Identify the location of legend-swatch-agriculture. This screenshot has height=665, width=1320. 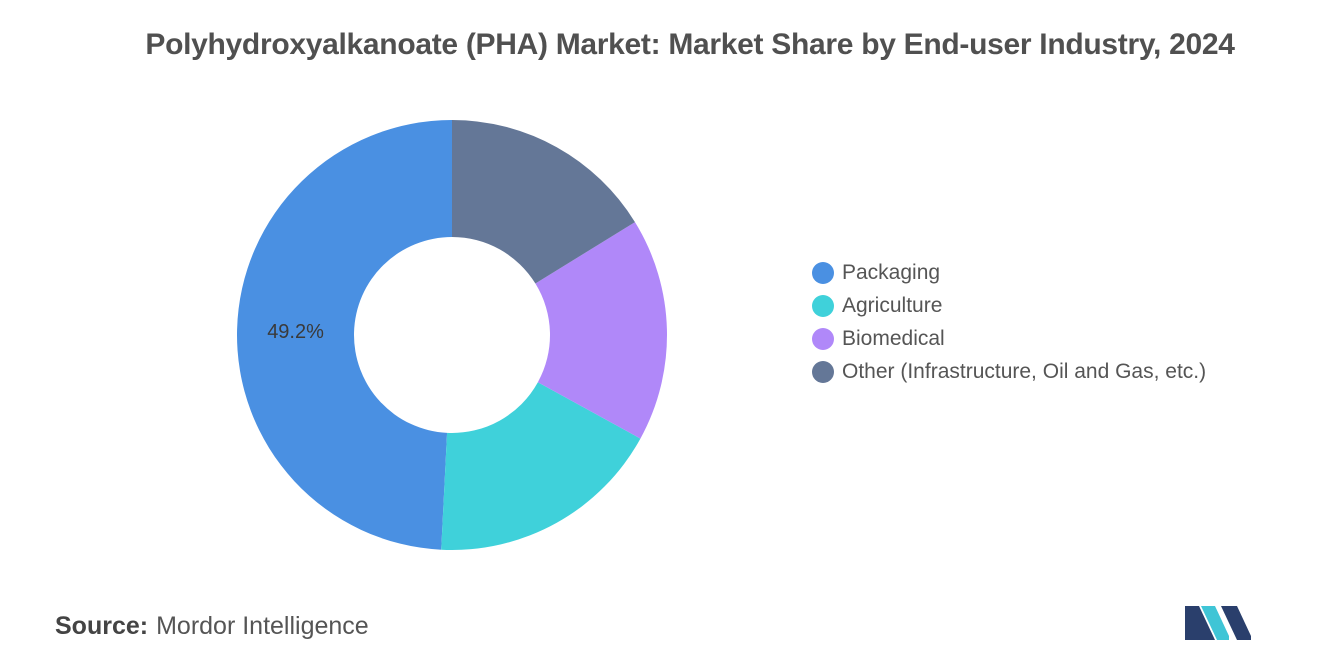
(823, 305).